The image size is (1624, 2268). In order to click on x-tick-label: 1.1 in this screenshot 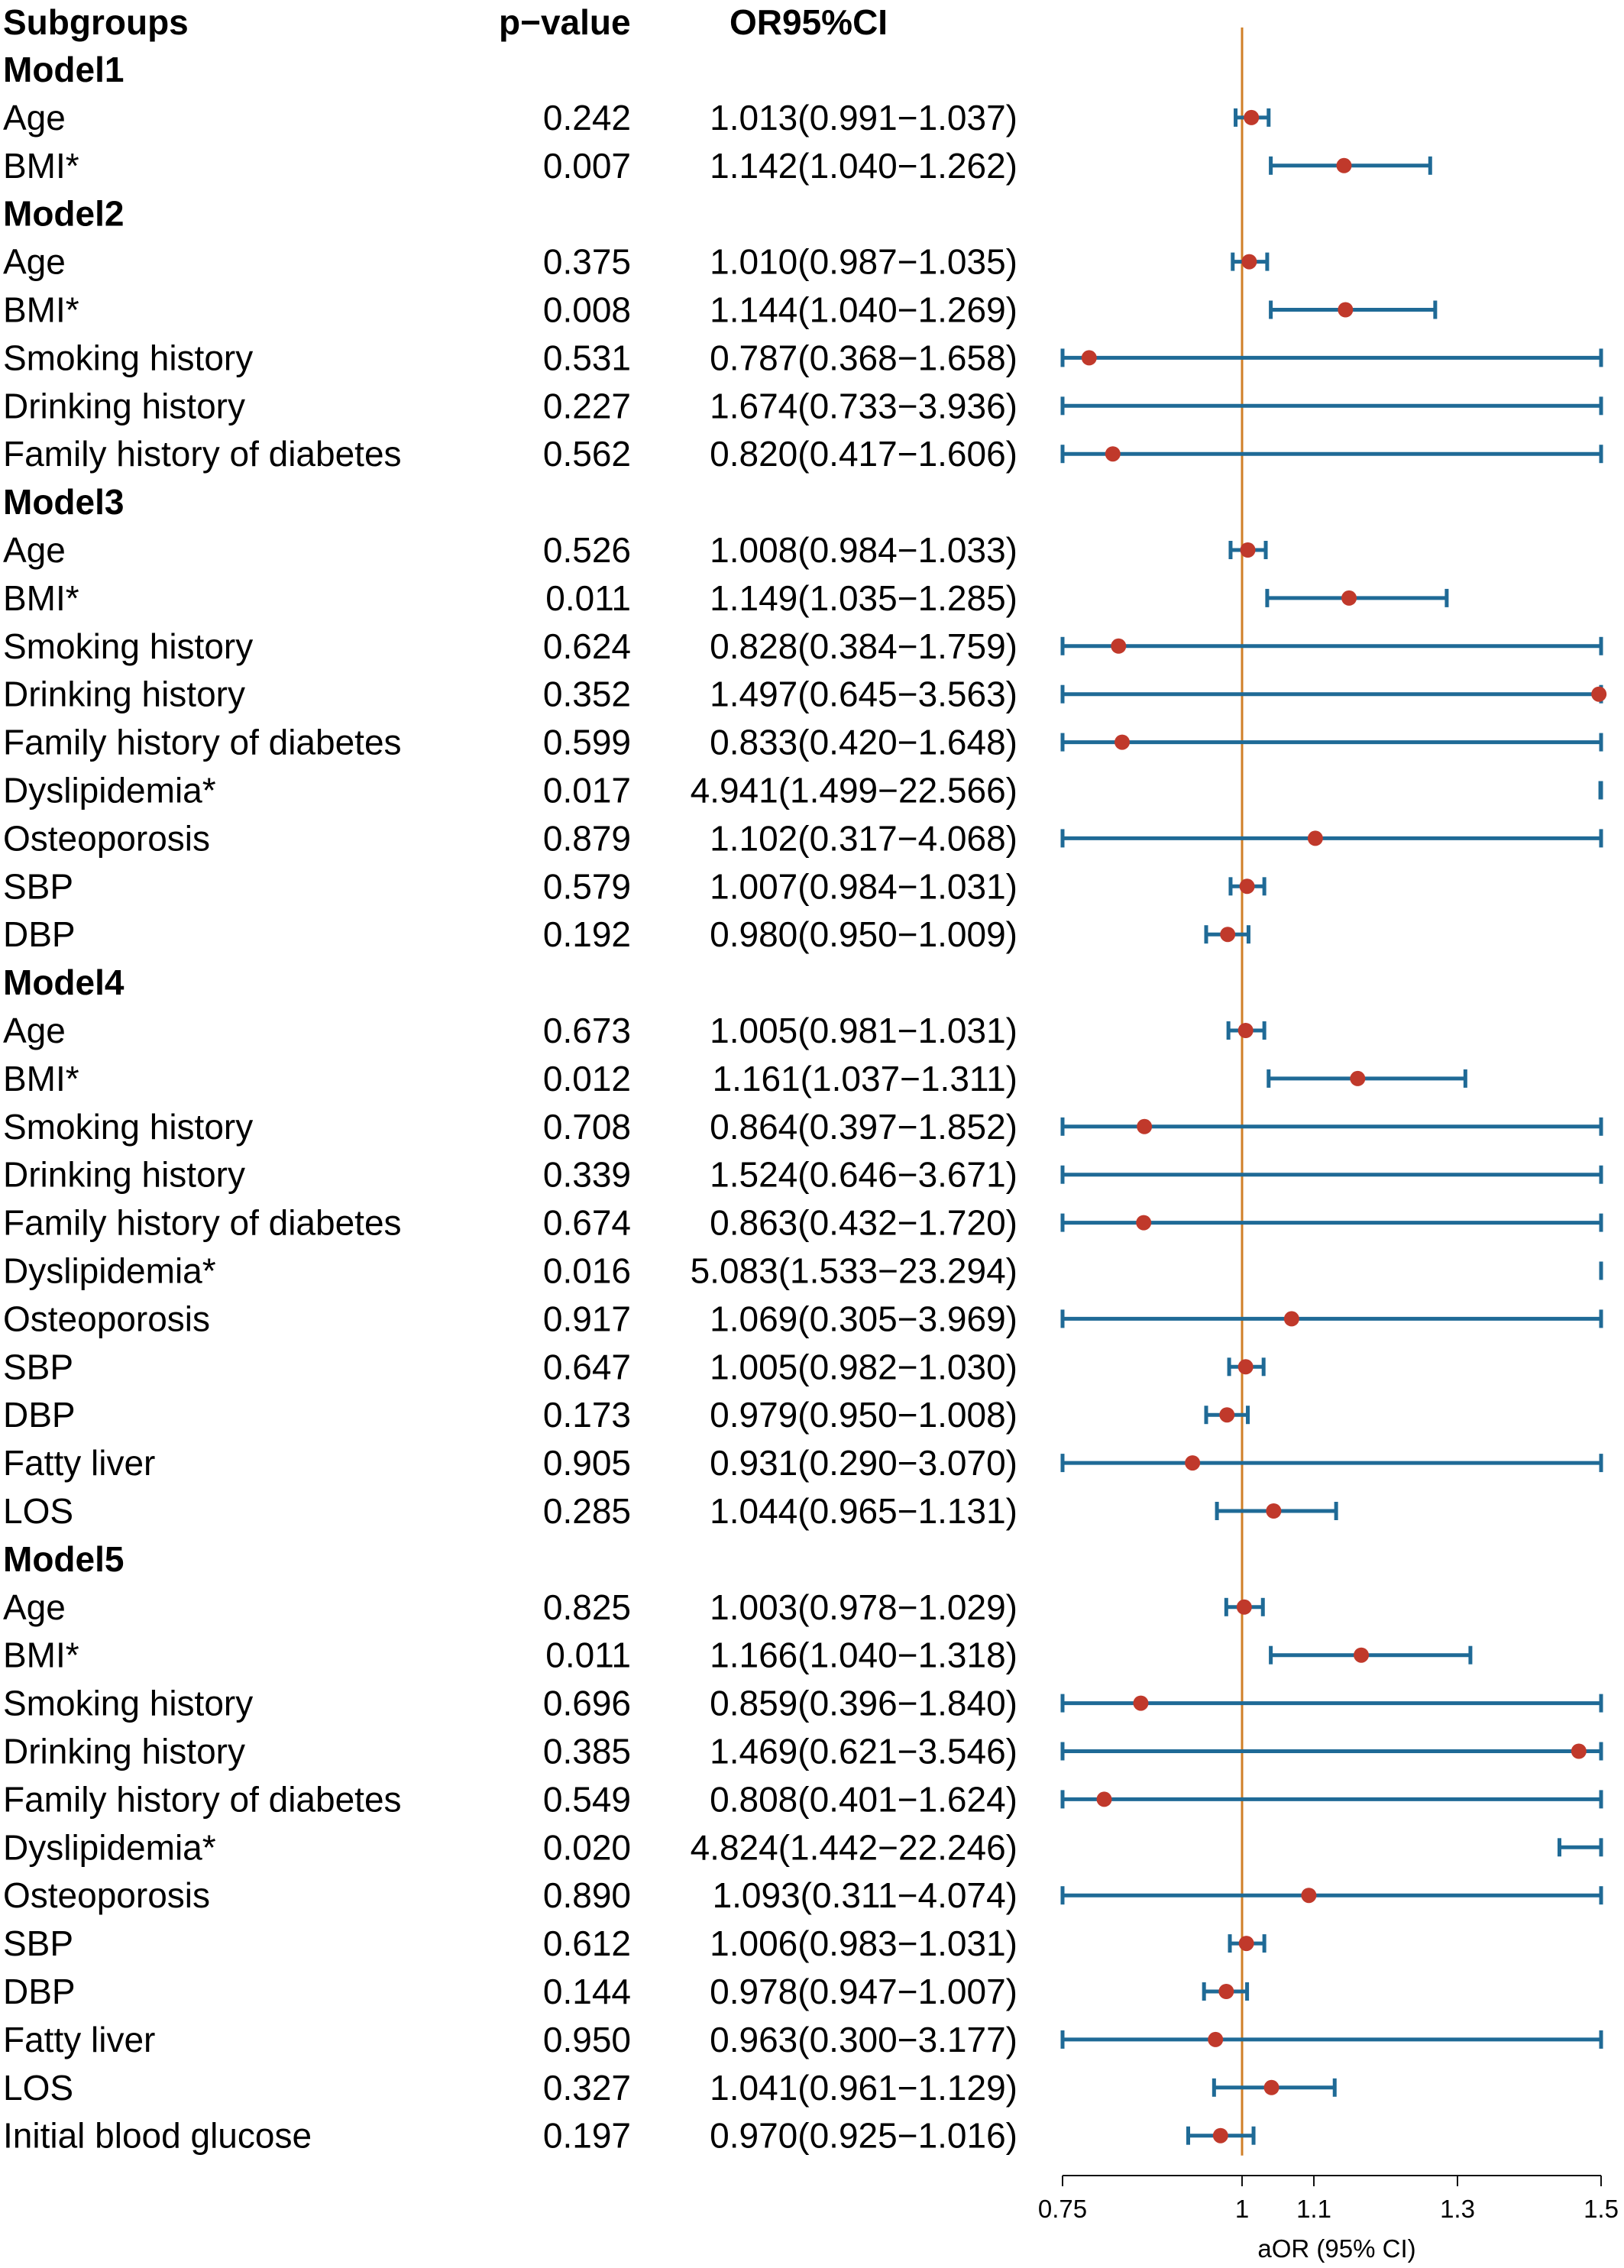, I will do `click(1313, 2209)`.